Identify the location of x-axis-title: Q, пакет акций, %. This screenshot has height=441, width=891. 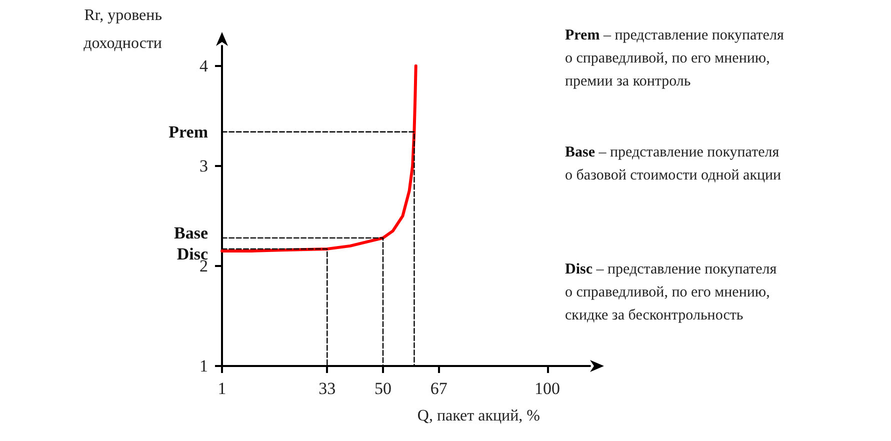
(478, 416).